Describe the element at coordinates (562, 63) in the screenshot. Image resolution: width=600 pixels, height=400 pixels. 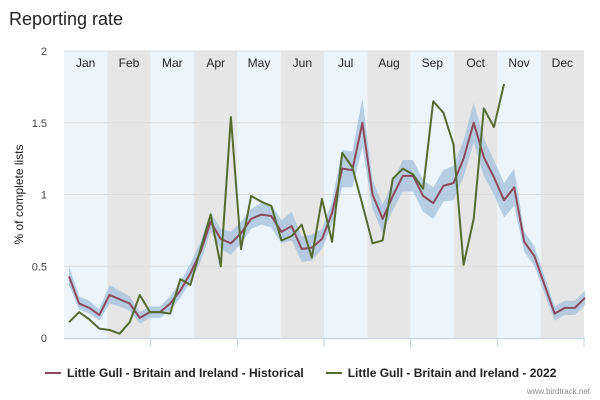
I see `month-label-dec: Dec` at that location.